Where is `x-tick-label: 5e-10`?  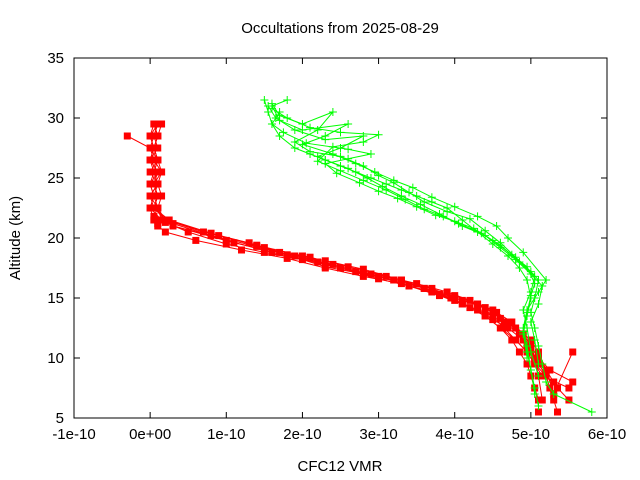 x-tick-label: 5e-10 is located at coordinates (531, 434).